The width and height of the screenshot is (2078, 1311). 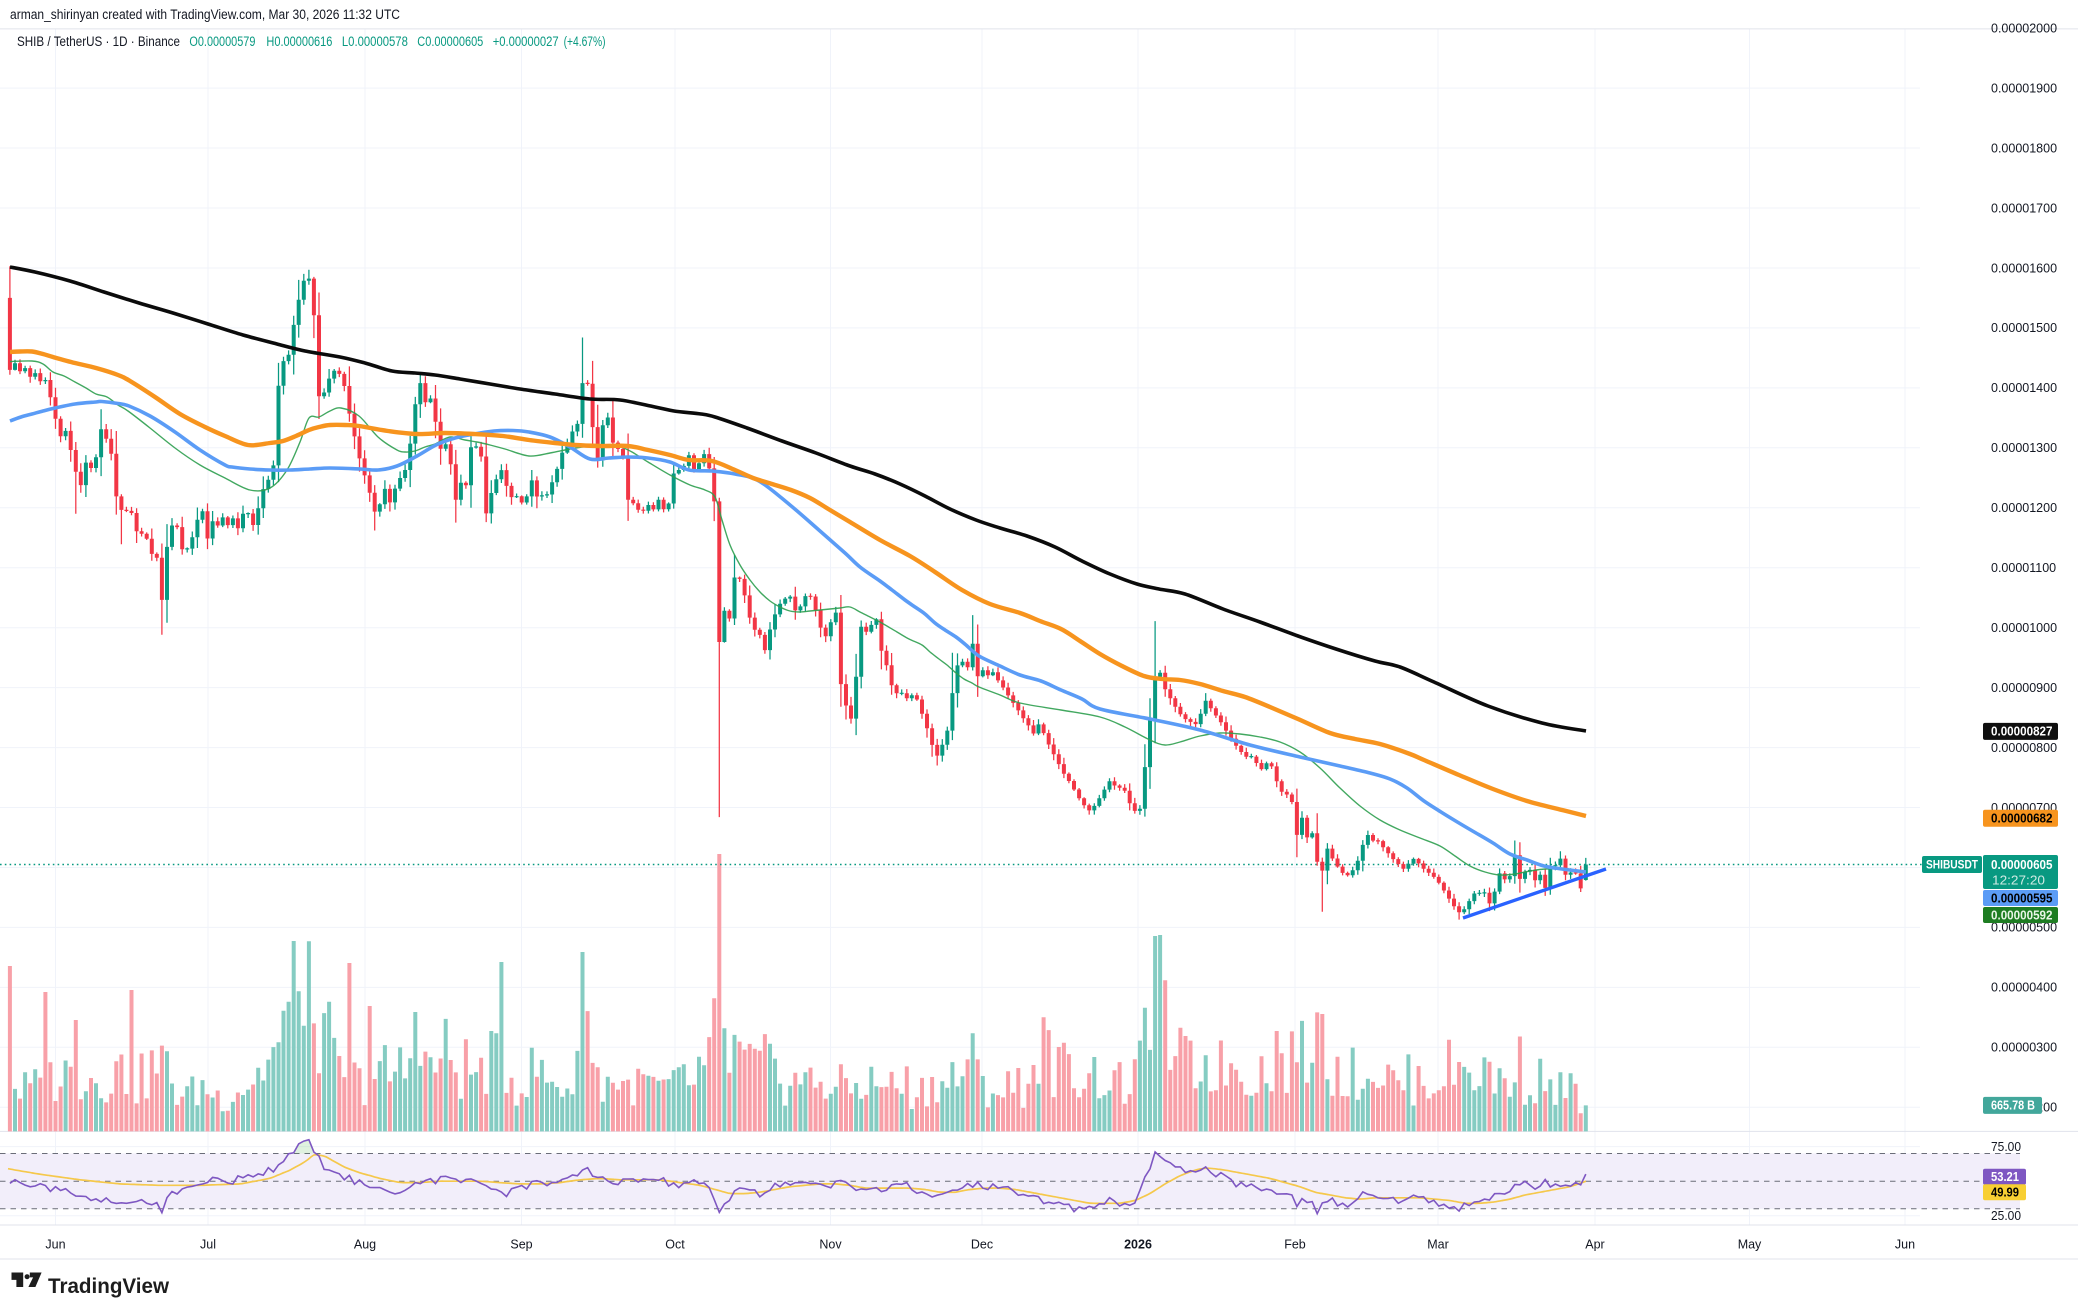 What do you see at coordinates (2022, 865) in the screenshot?
I see `svg-text: 0.00000605` at bounding box center [2022, 865].